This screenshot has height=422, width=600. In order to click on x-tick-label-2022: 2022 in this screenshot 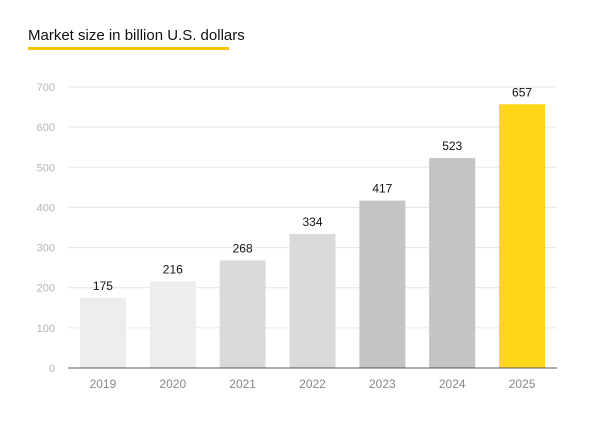, I will do `click(312, 384)`.